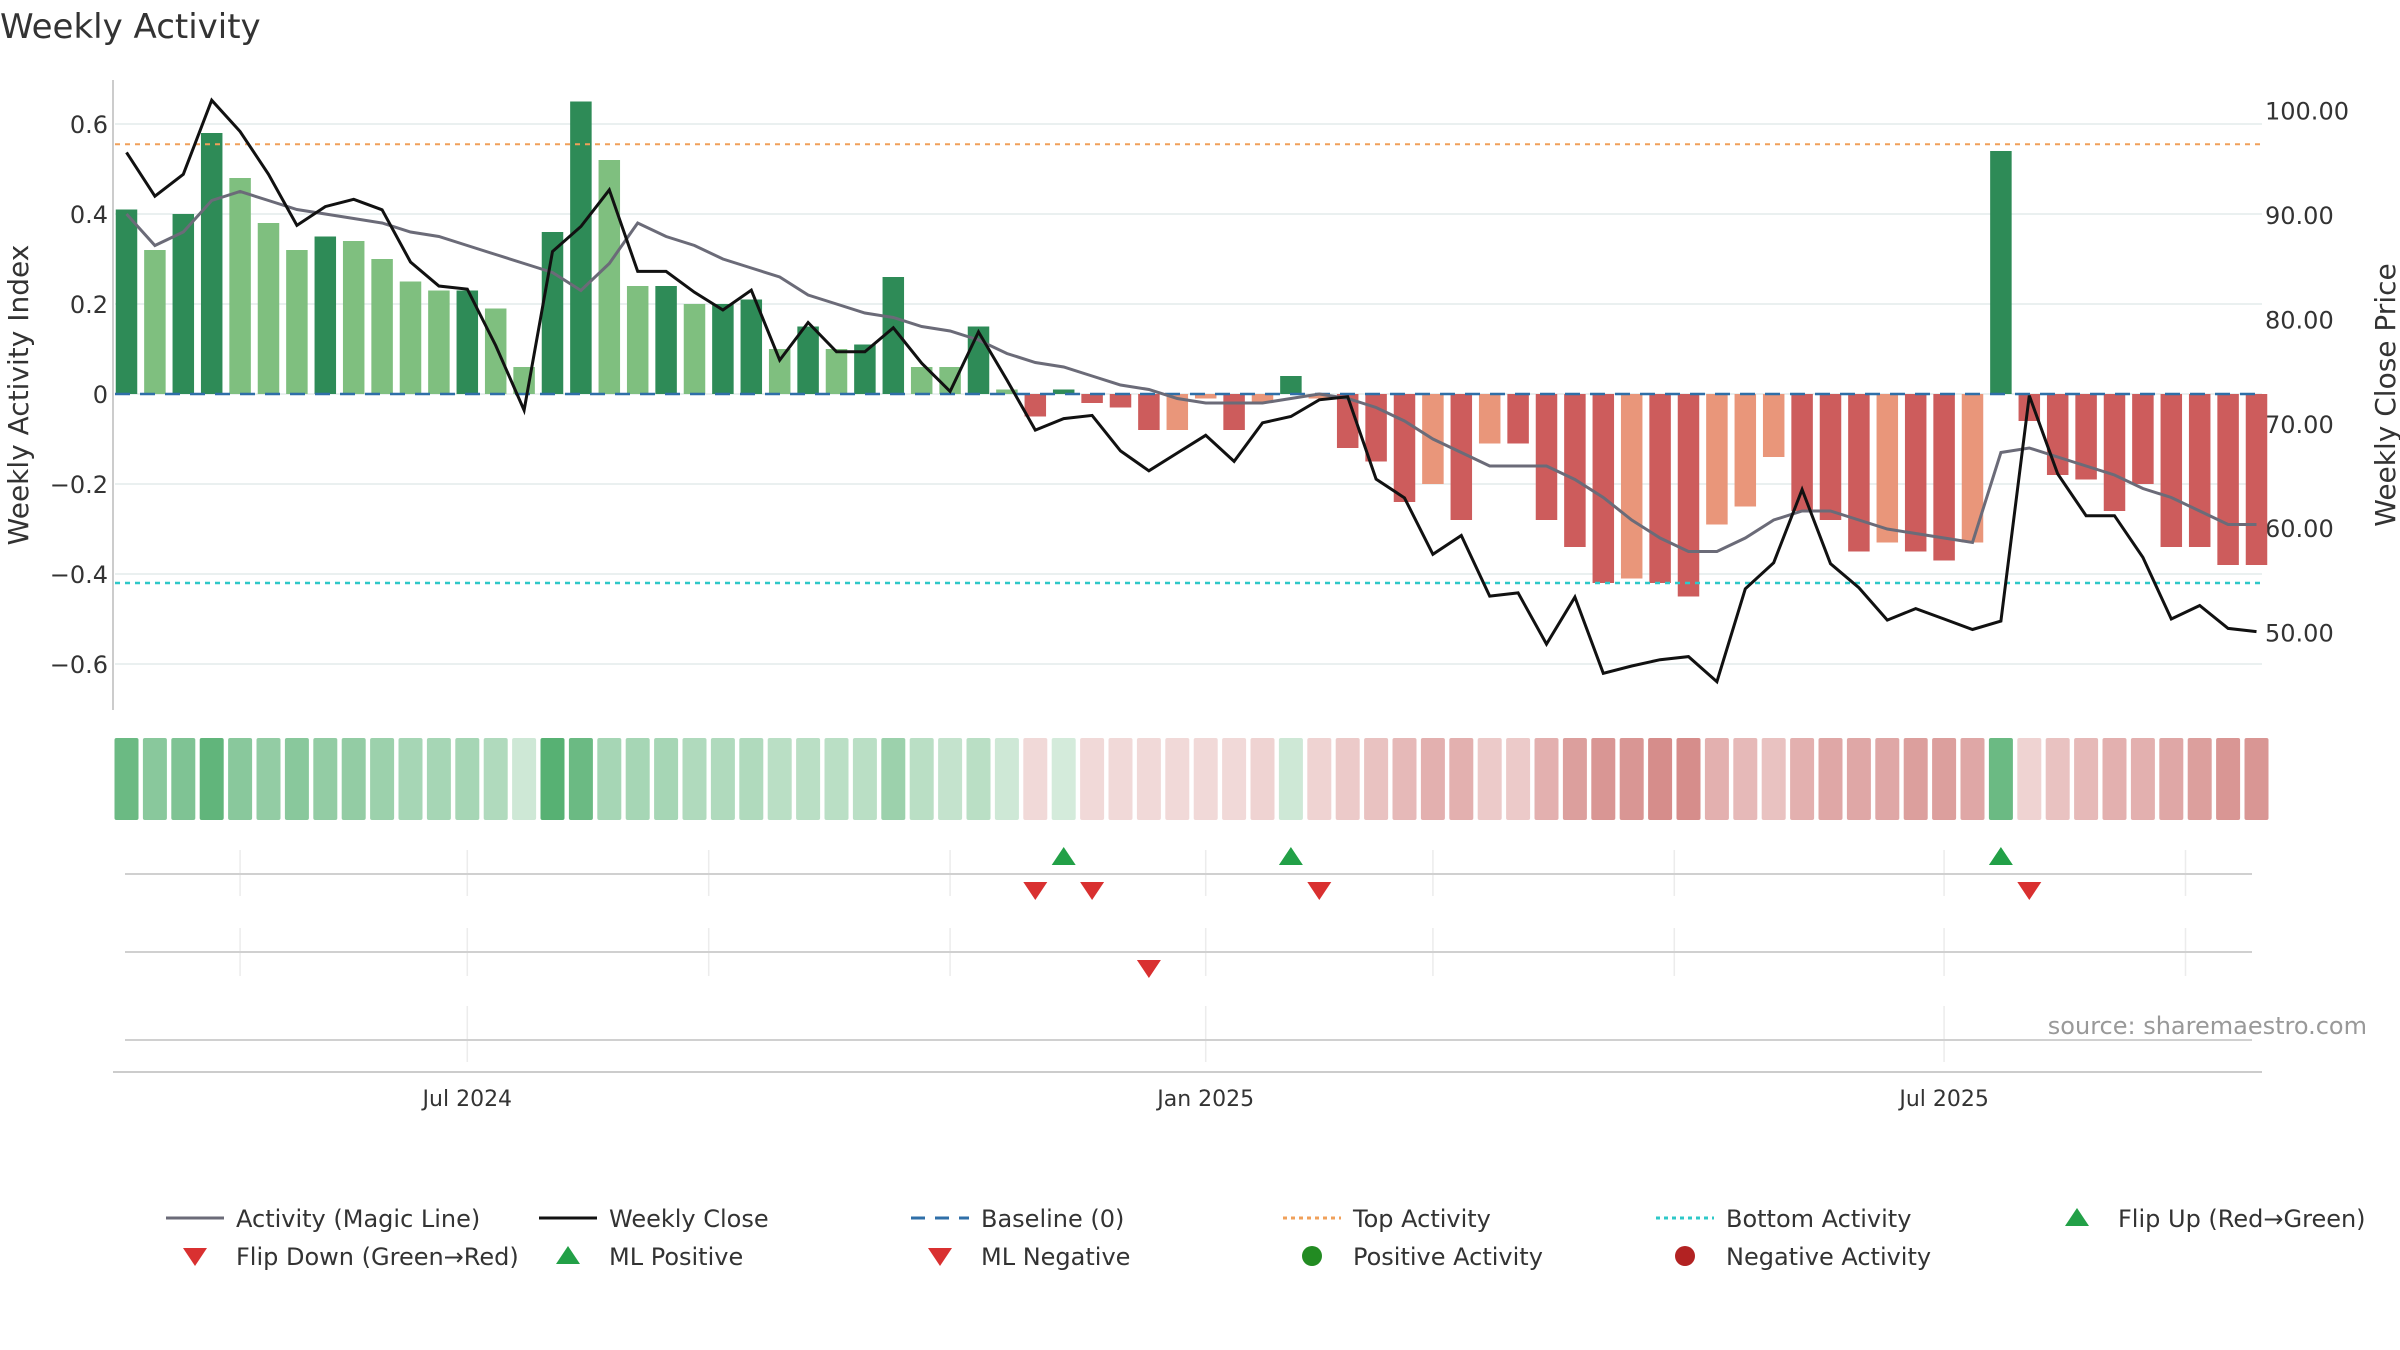  What do you see at coordinates (467, 1099) in the screenshot?
I see `x-tick-label: Jul 2024` at bounding box center [467, 1099].